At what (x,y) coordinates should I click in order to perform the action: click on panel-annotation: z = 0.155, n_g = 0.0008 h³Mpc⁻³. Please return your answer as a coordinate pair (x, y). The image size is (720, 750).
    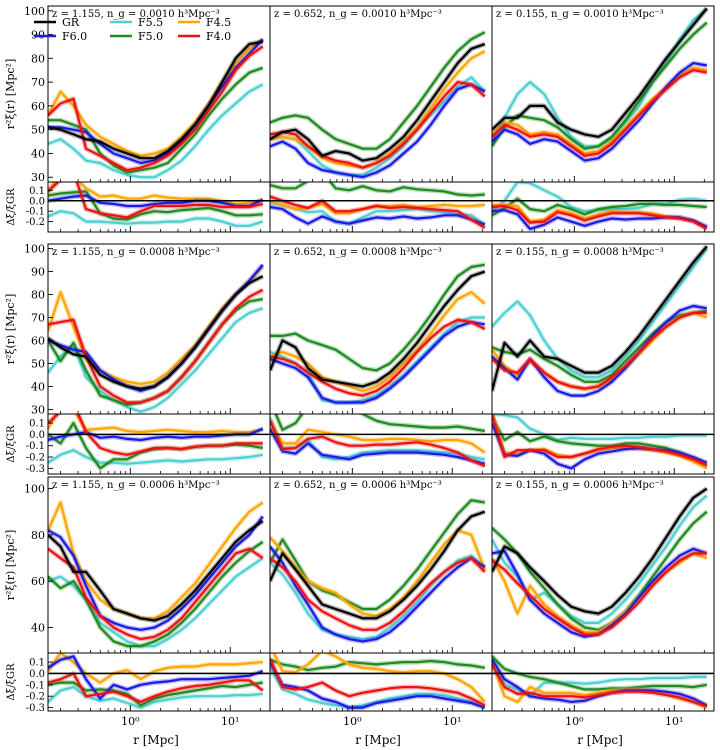
    Looking at the image, I should click on (580, 252).